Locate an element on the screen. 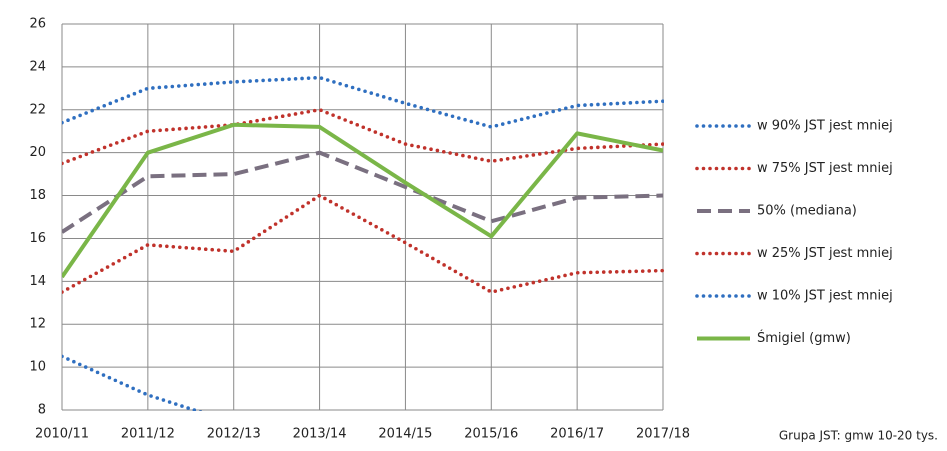 This screenshot has height=451, width=947. x-tick-label: 2014/15 is located at coordinates (405, 434).